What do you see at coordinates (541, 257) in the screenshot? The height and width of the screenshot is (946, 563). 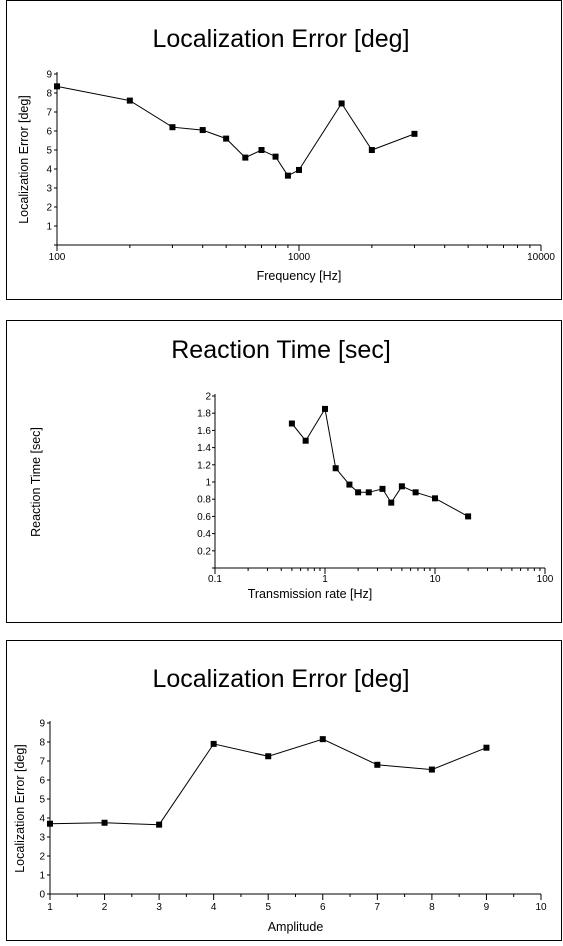 I see `x-tick-label: 10000` at bounding box center [541, 257].